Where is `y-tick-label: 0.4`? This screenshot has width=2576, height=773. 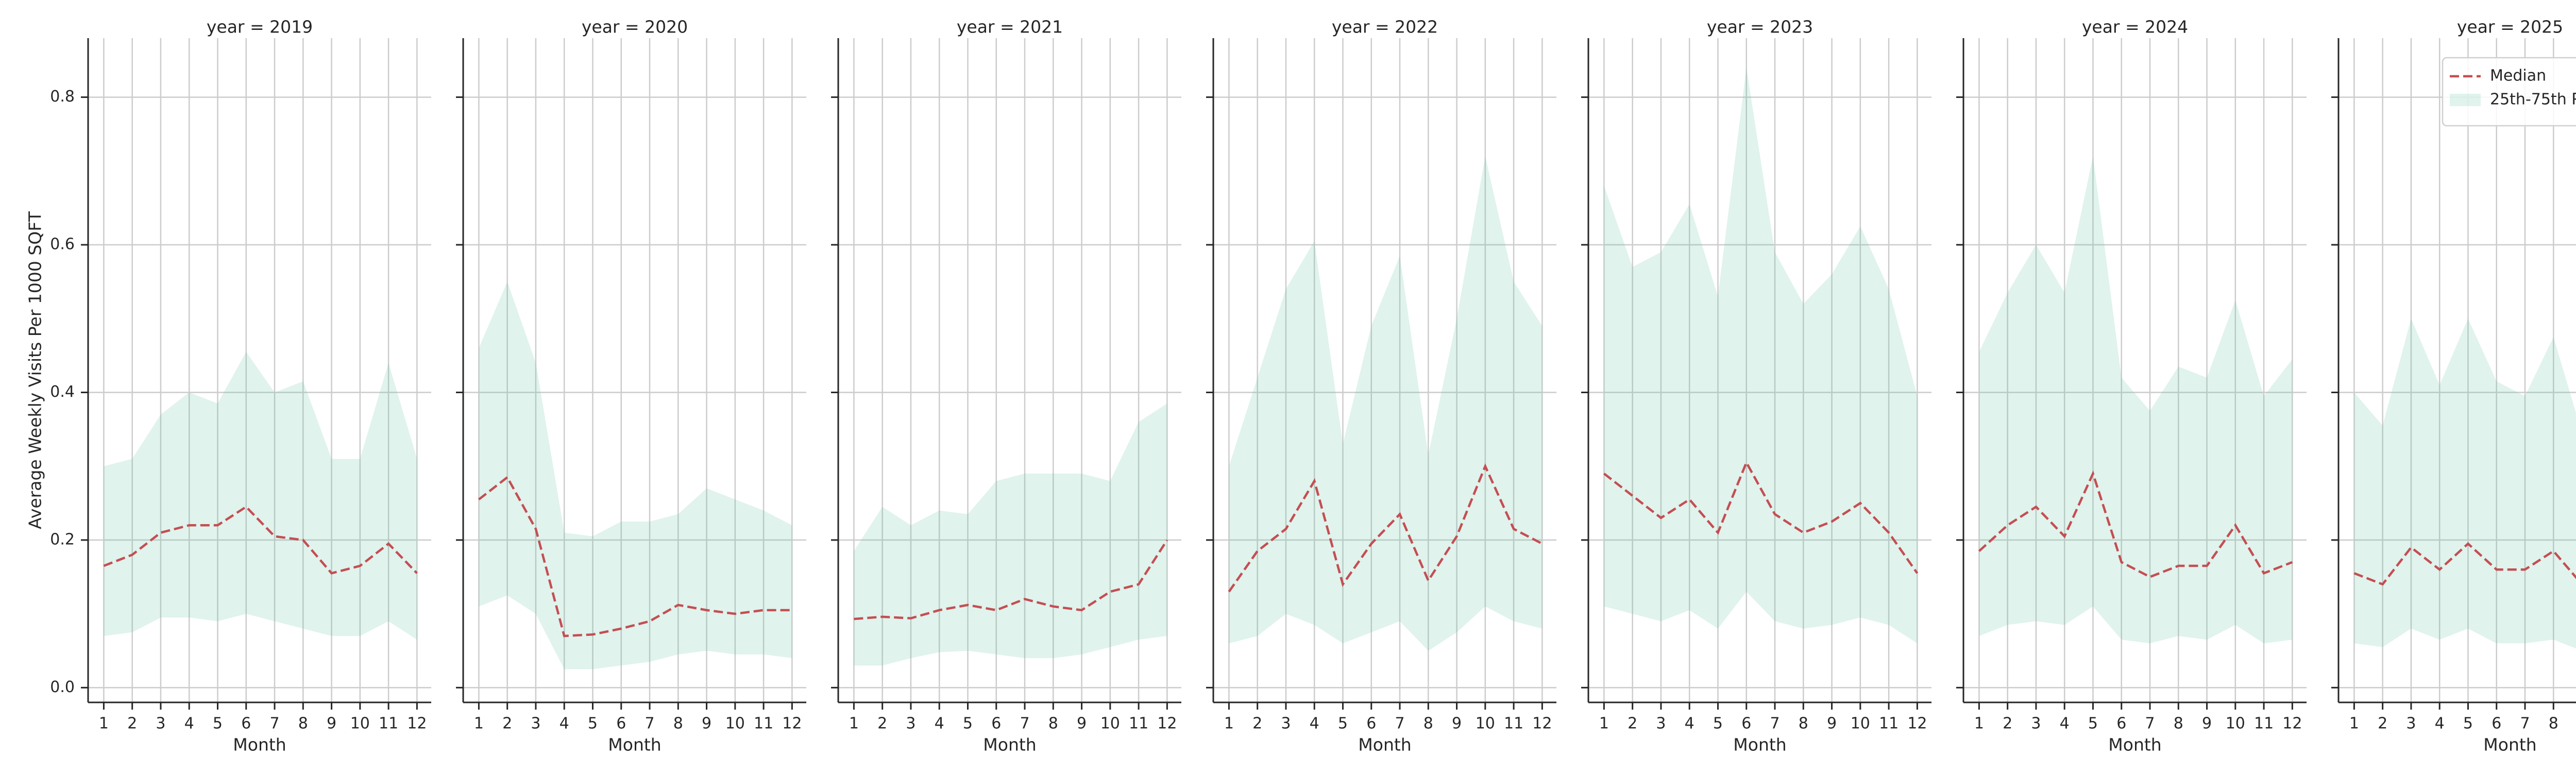 y-tick-label: 0.4 is located at coordinates (62, 392).